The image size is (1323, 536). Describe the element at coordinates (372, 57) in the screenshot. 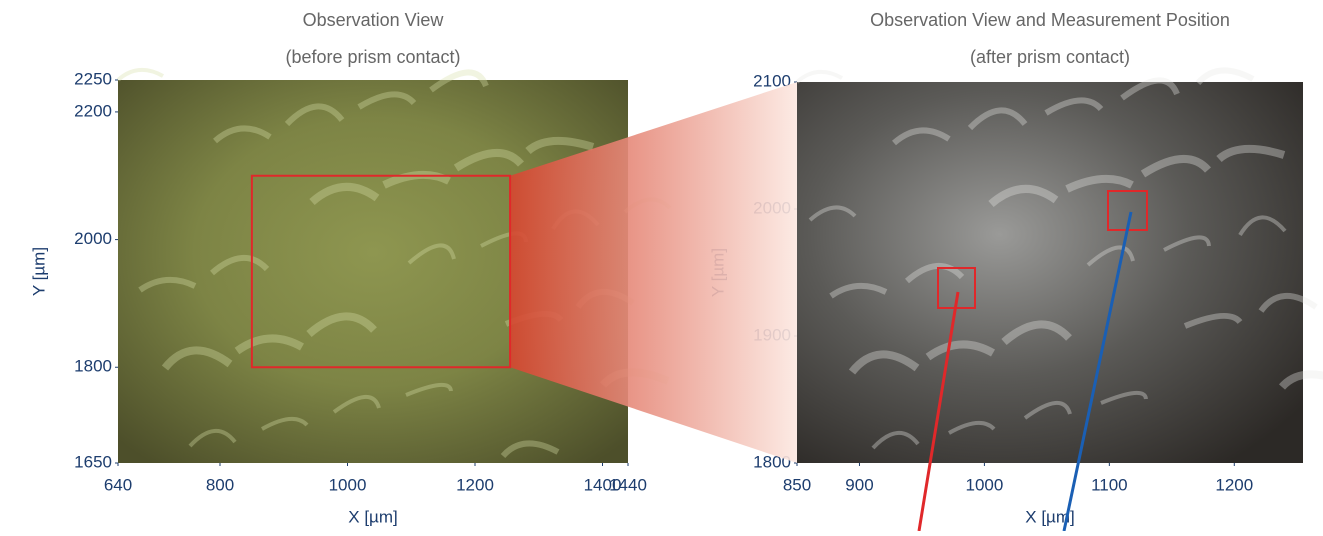

I see `subtitle: (before prism contact)` at that location.